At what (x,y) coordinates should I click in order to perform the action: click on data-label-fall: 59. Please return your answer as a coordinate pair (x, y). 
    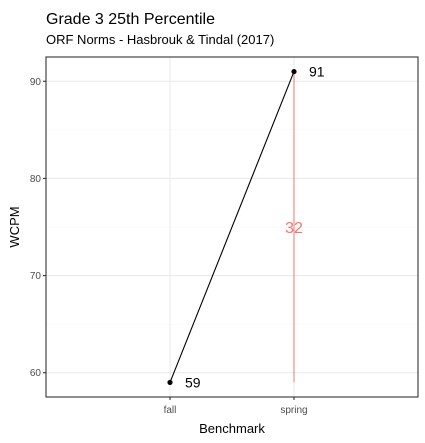
    Looking at the image, I should click on (193, 382).